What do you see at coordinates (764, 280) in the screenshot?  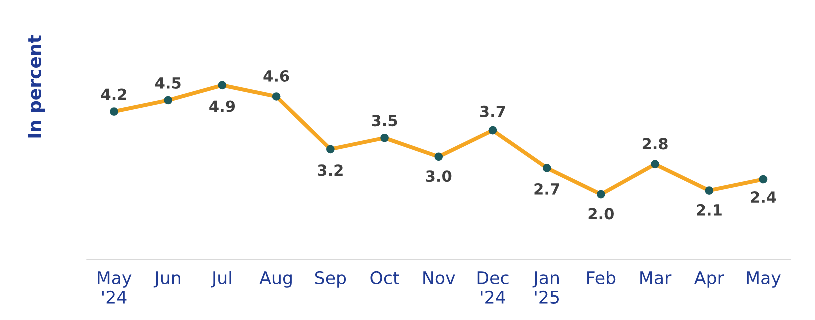 I see `x-tick-label: May` at bounding box center [764, 280].